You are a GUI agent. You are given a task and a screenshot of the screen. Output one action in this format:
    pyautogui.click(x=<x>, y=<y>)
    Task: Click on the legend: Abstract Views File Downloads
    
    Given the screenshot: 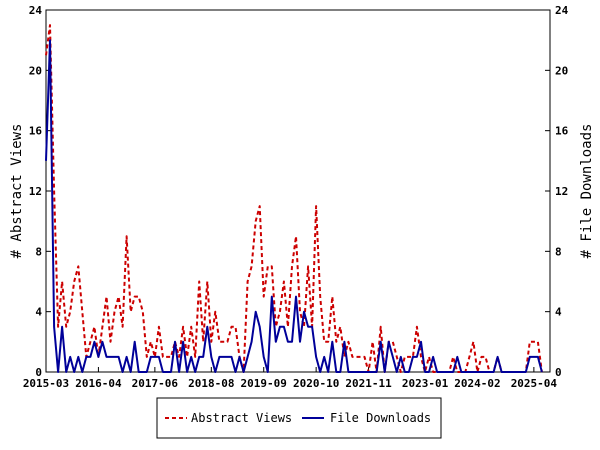 What is the action you would take?
    pyautogui.click(x=299, y=418)
    